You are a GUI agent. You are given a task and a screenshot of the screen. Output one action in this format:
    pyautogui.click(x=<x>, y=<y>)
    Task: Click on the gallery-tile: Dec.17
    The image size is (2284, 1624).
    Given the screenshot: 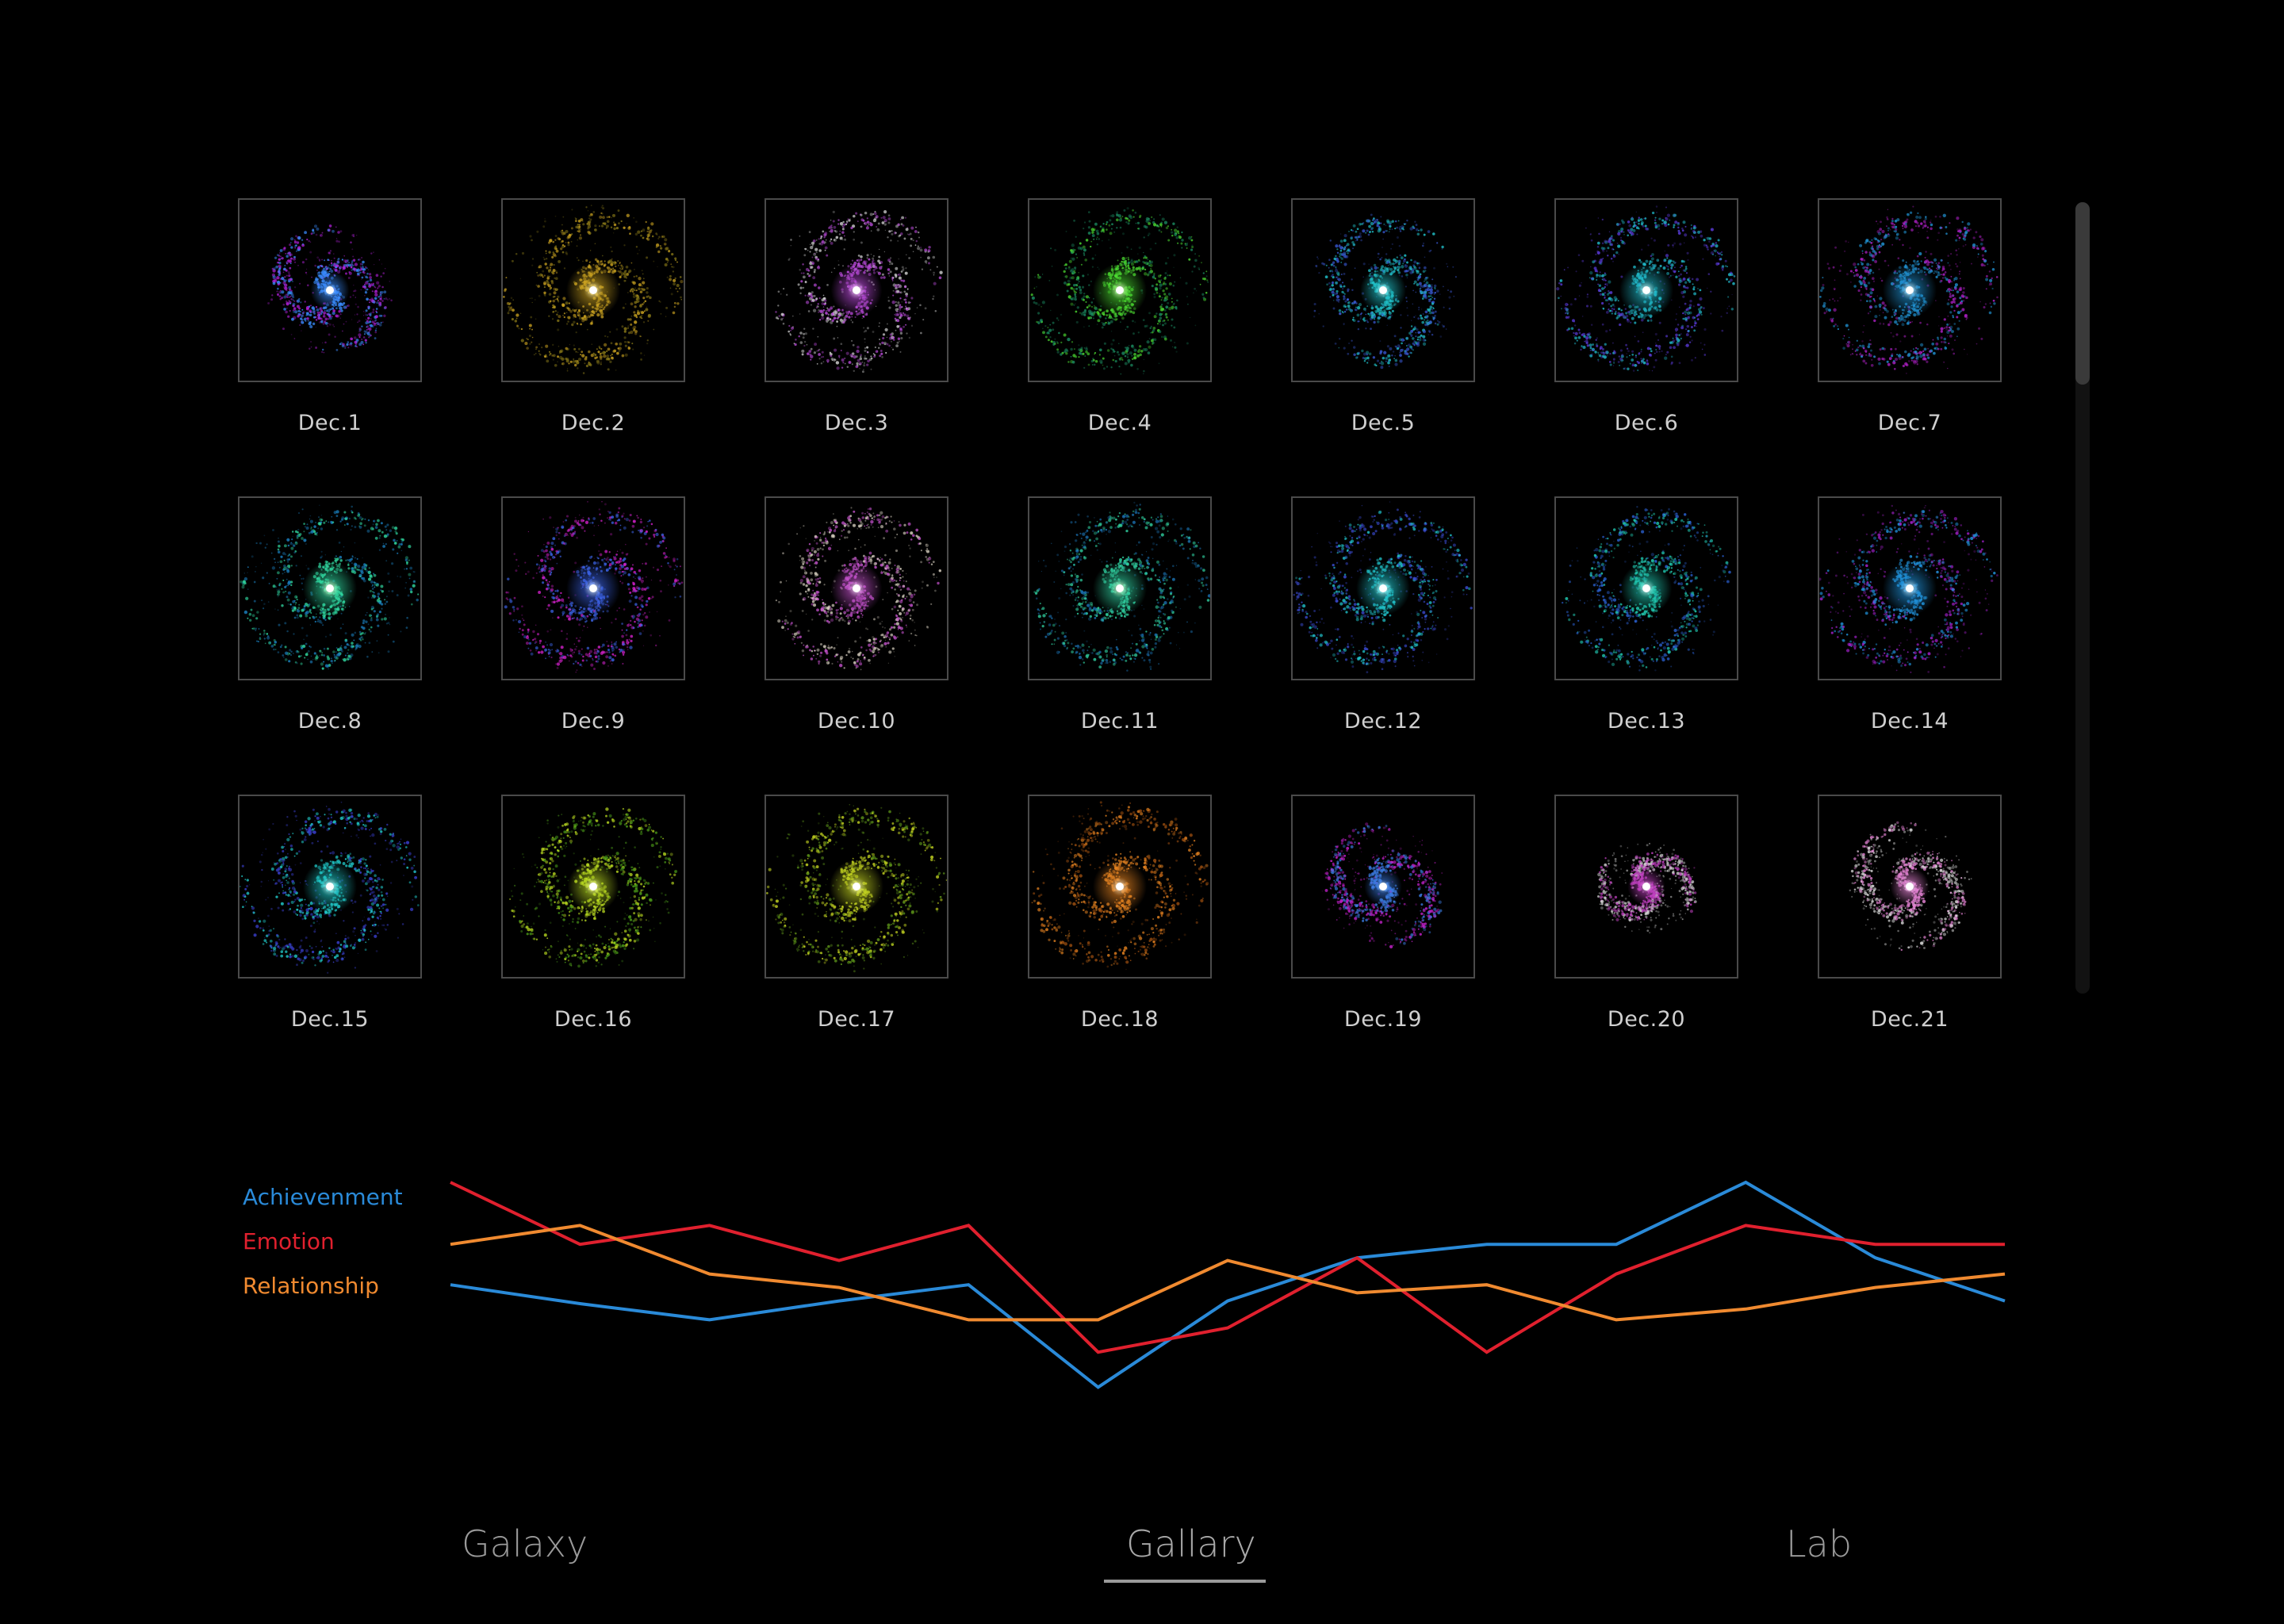 What is the action you would take?
    pyautogui.click(x=856, y=913)
    